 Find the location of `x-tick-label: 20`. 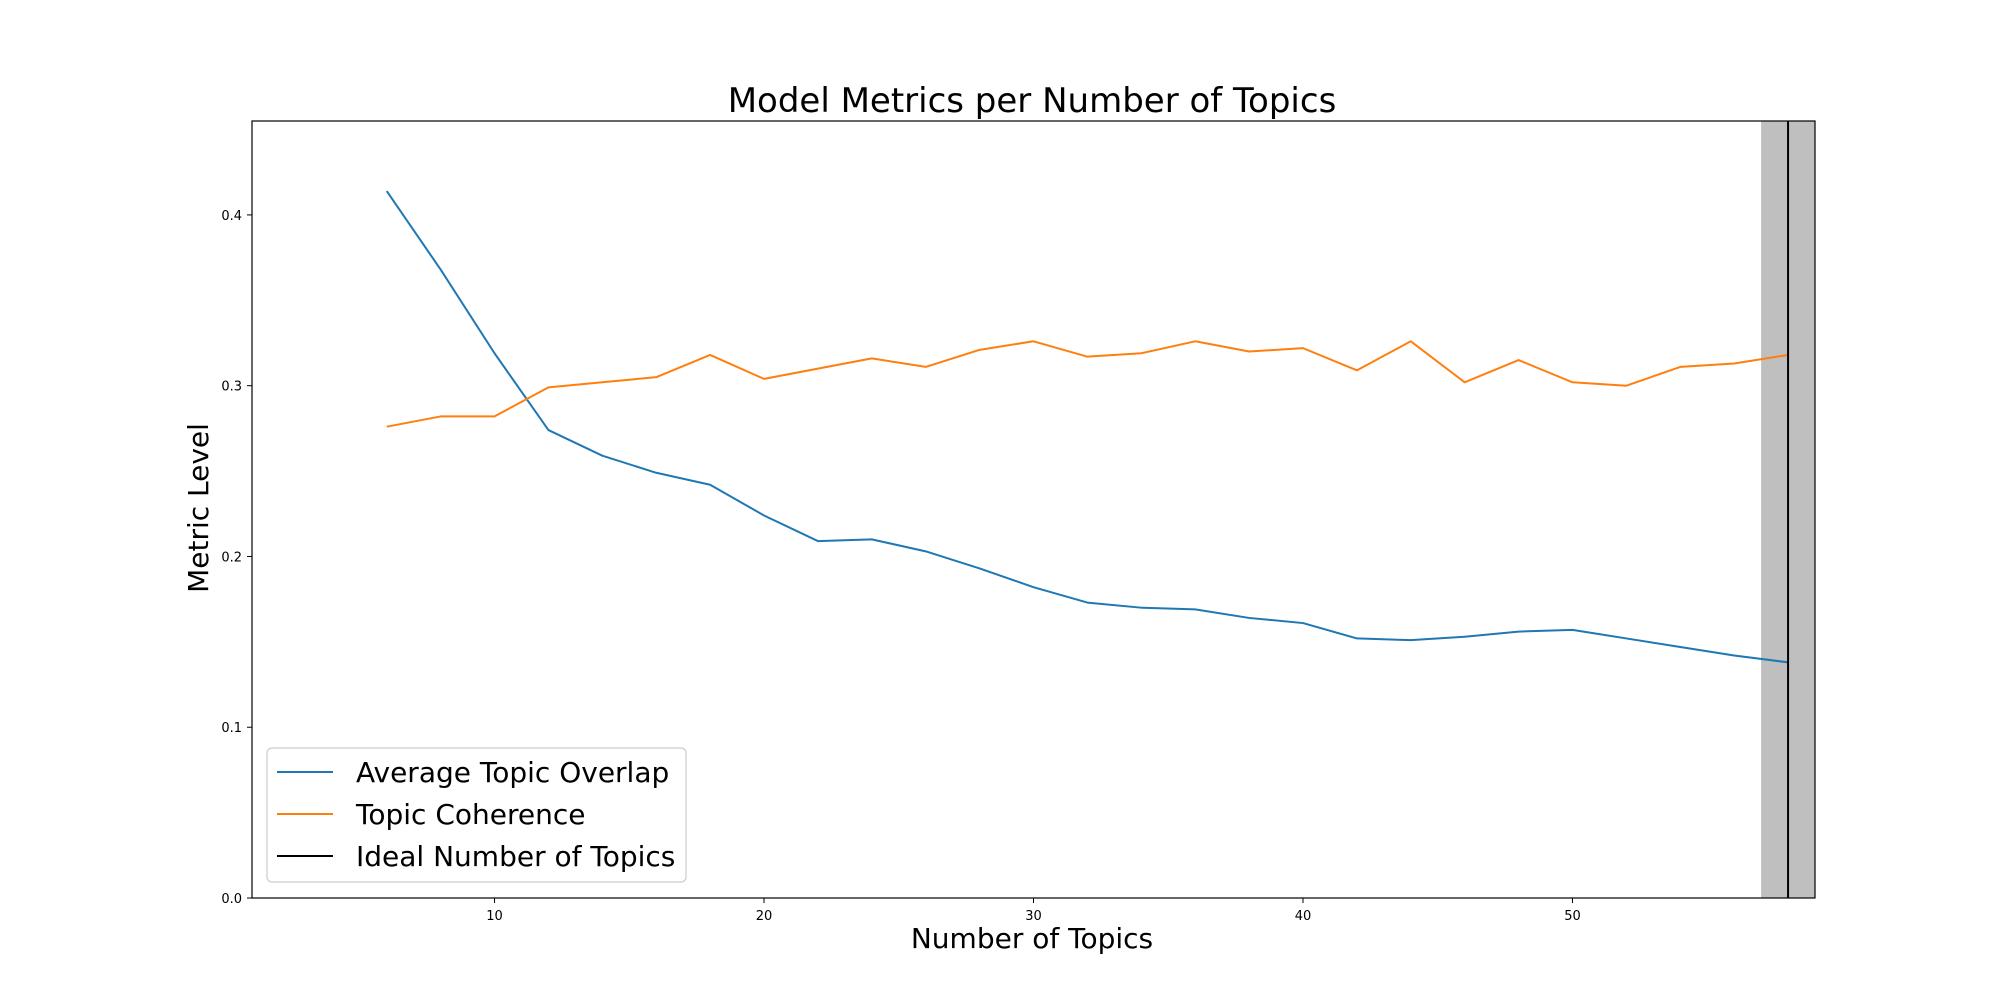

x-tick-label: 20 is located at coordinates (764, 916).